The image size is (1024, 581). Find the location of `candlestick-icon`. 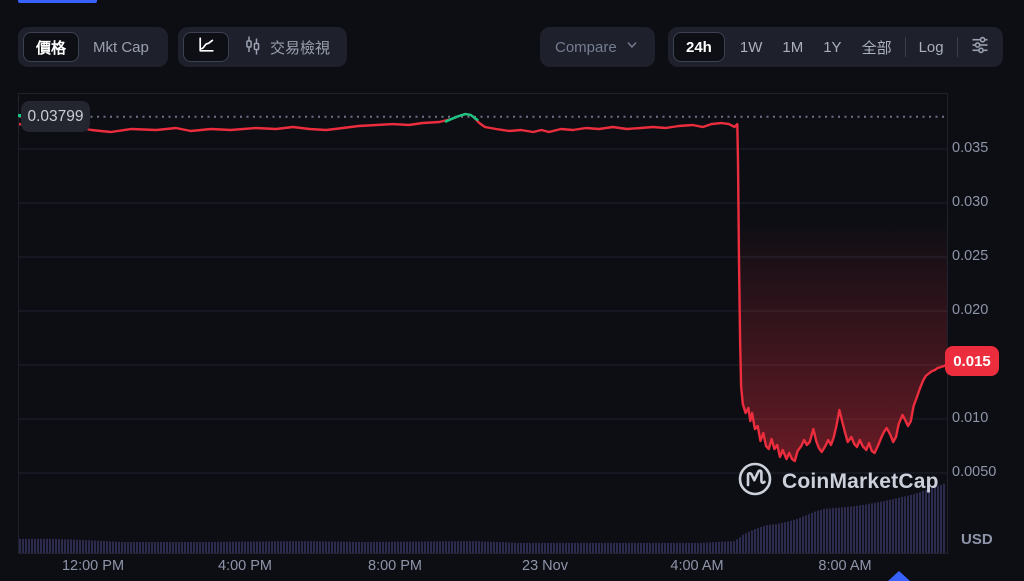

candlestick-icon is located at coordinates (252, 47).